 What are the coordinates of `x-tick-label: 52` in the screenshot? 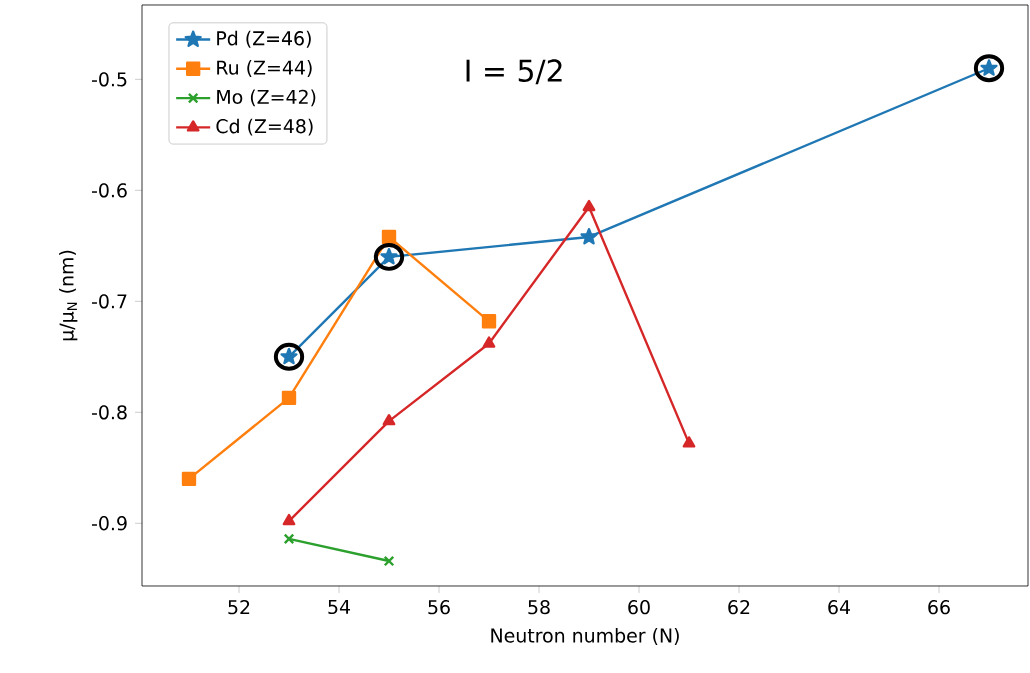 It's located at (239, 607).